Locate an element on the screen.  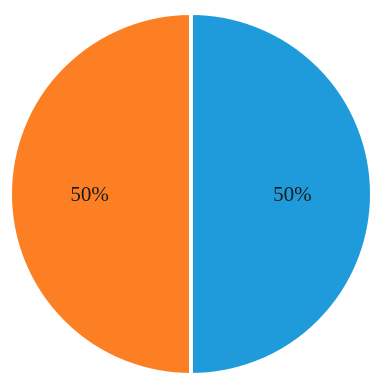
pie-labels: 50% 50% is located at coordinates (190, 194).